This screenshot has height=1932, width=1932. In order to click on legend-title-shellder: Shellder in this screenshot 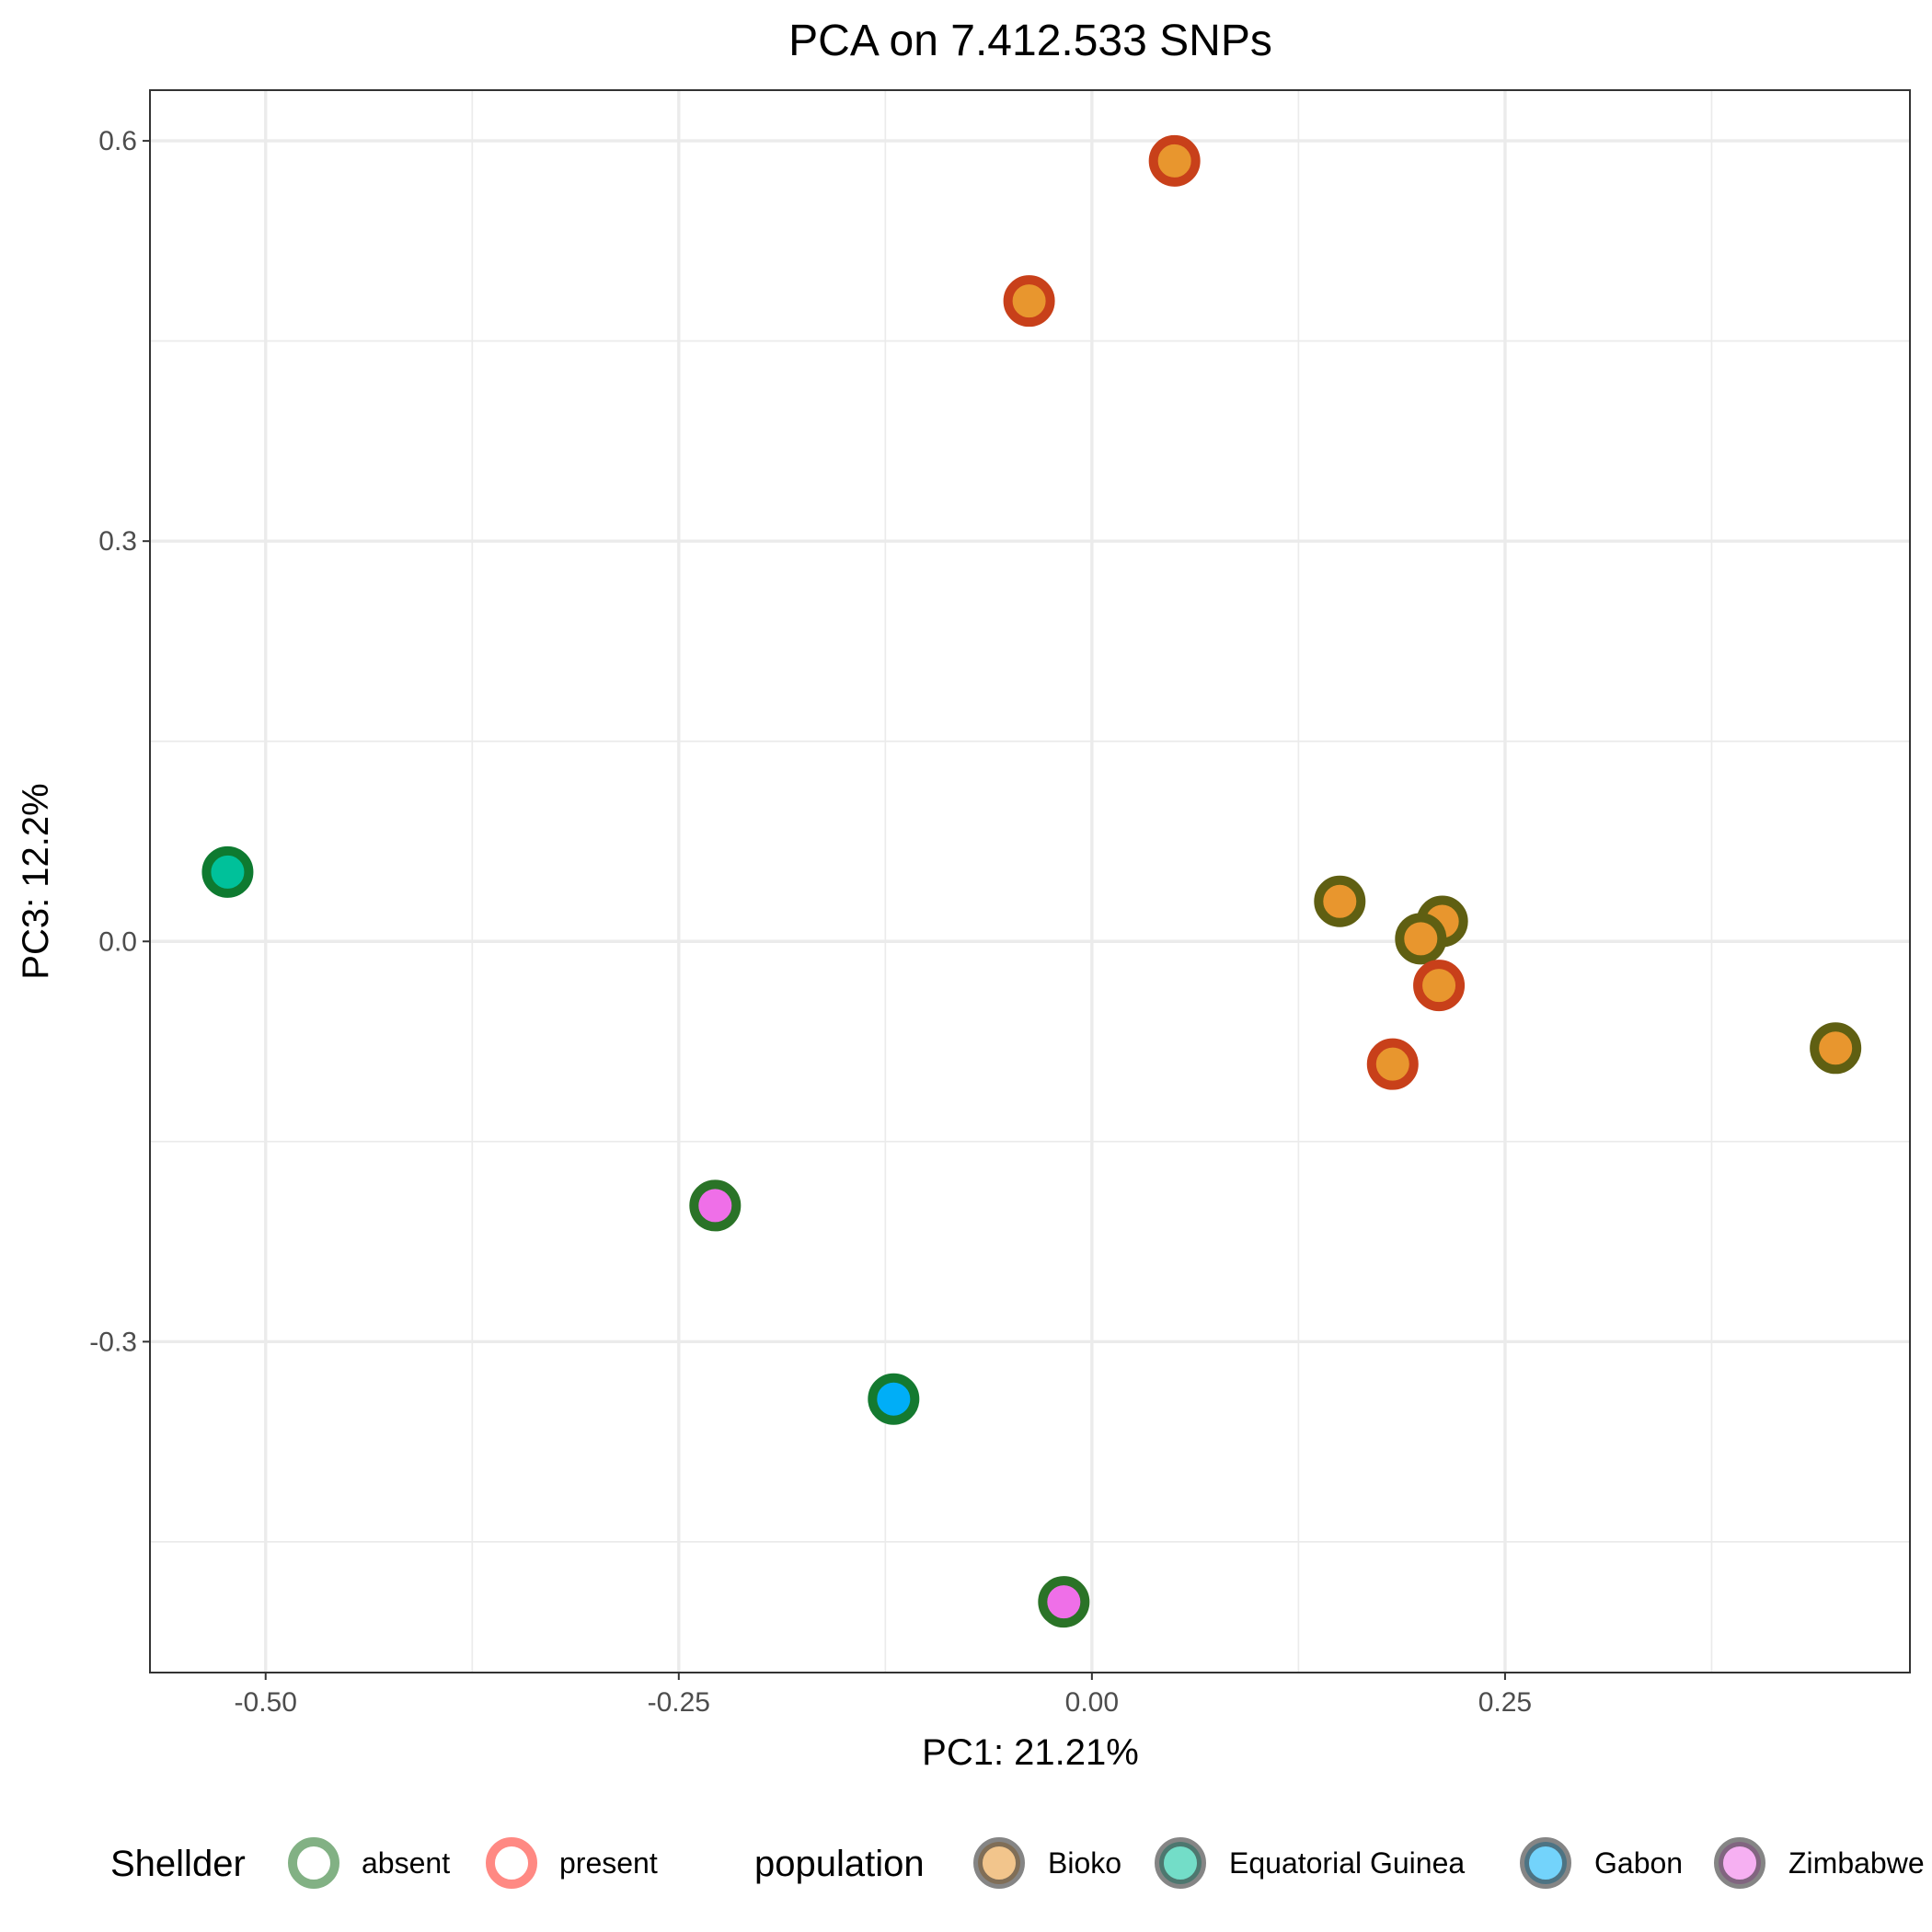, I will do `click(178, 1864)`.